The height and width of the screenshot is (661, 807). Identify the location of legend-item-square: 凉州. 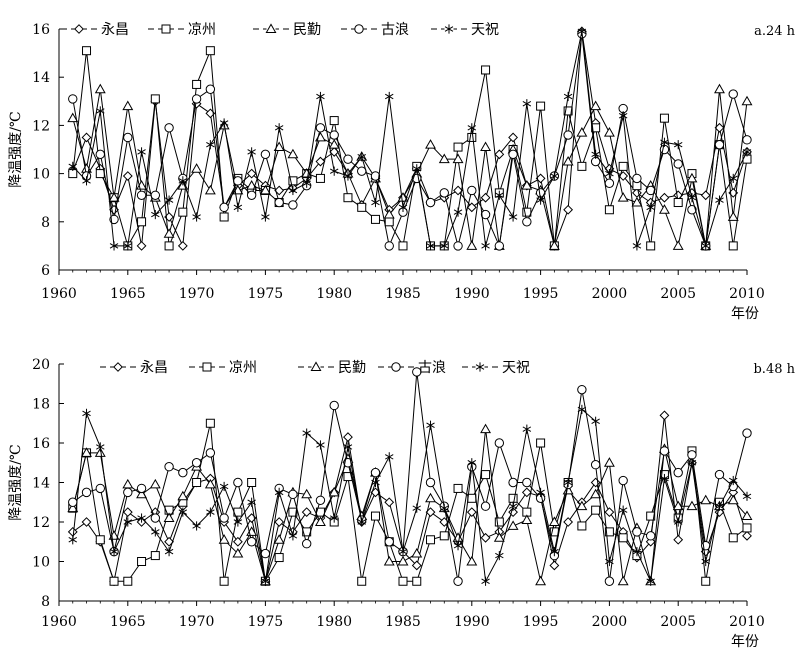
(223, 368).